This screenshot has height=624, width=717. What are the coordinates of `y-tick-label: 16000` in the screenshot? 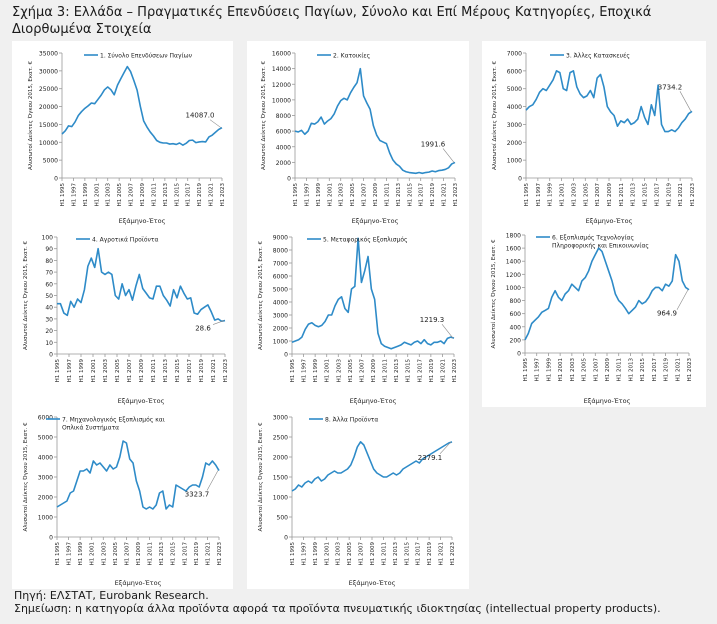 It's located at (281, 54).